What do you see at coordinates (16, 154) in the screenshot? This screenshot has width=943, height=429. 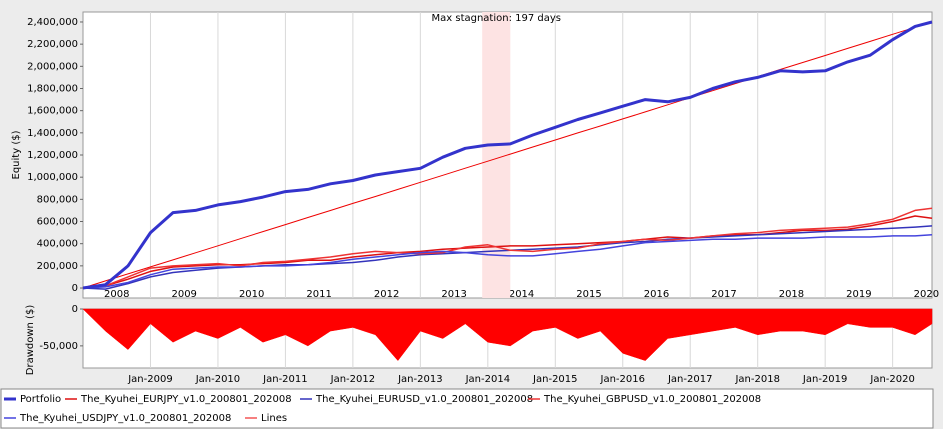 I see `y-axis-label: Equity ($)` at bounding box center [16, 154].